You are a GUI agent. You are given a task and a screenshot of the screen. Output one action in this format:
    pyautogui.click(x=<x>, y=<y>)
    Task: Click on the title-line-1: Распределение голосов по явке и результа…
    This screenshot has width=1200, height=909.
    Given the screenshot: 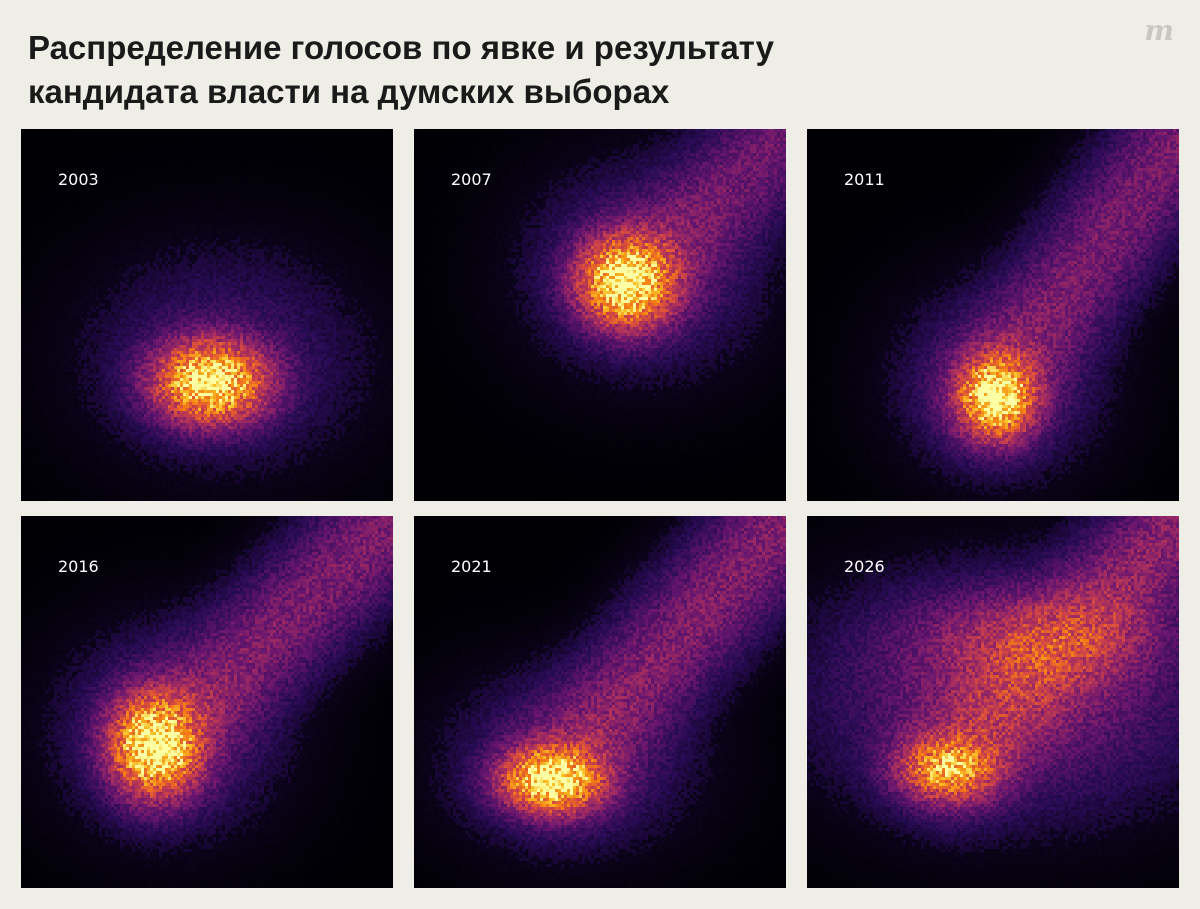 What is the action you would take?
    pyautogui.click(x=401, y=47)
    